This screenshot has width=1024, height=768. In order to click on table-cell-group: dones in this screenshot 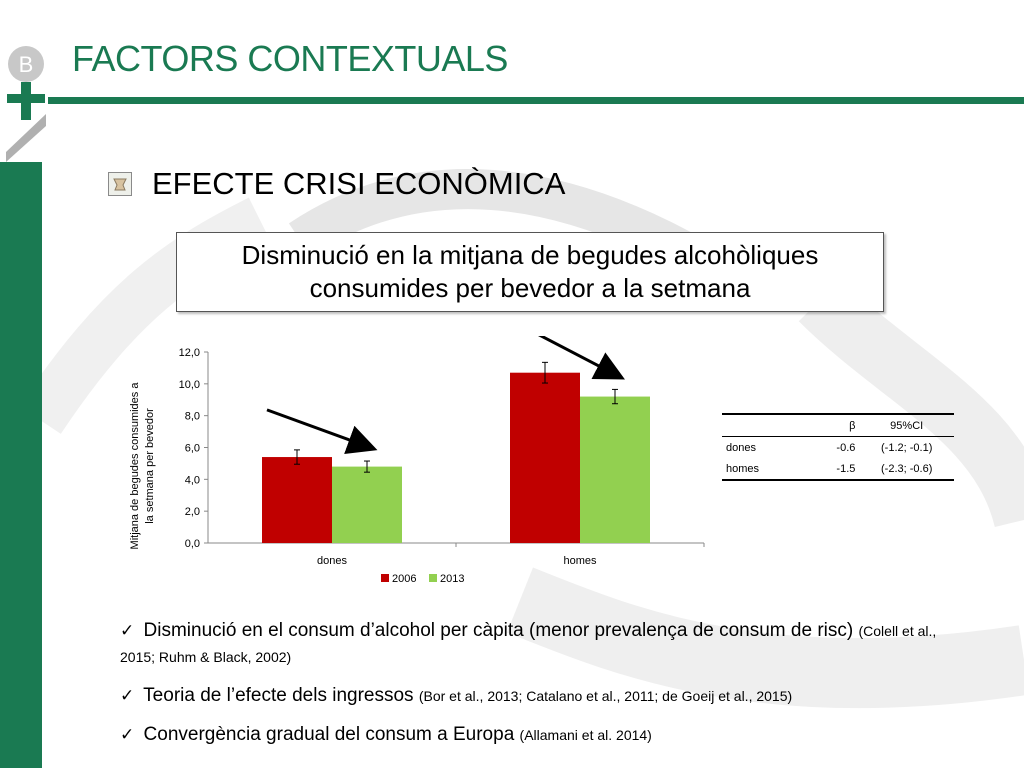, I will do `click(741, 447)`.